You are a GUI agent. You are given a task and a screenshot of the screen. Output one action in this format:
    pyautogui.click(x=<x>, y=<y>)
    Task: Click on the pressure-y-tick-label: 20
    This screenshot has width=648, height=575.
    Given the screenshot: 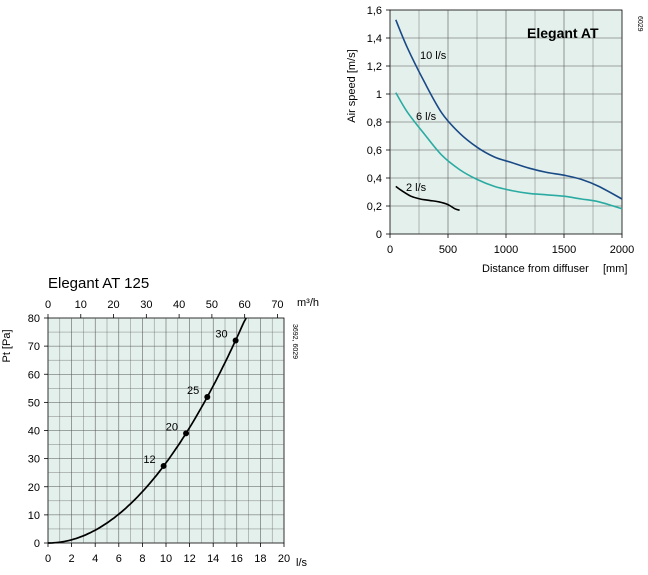 What is the action you would take?
    pyautogui.click(x=34, y=488)
    